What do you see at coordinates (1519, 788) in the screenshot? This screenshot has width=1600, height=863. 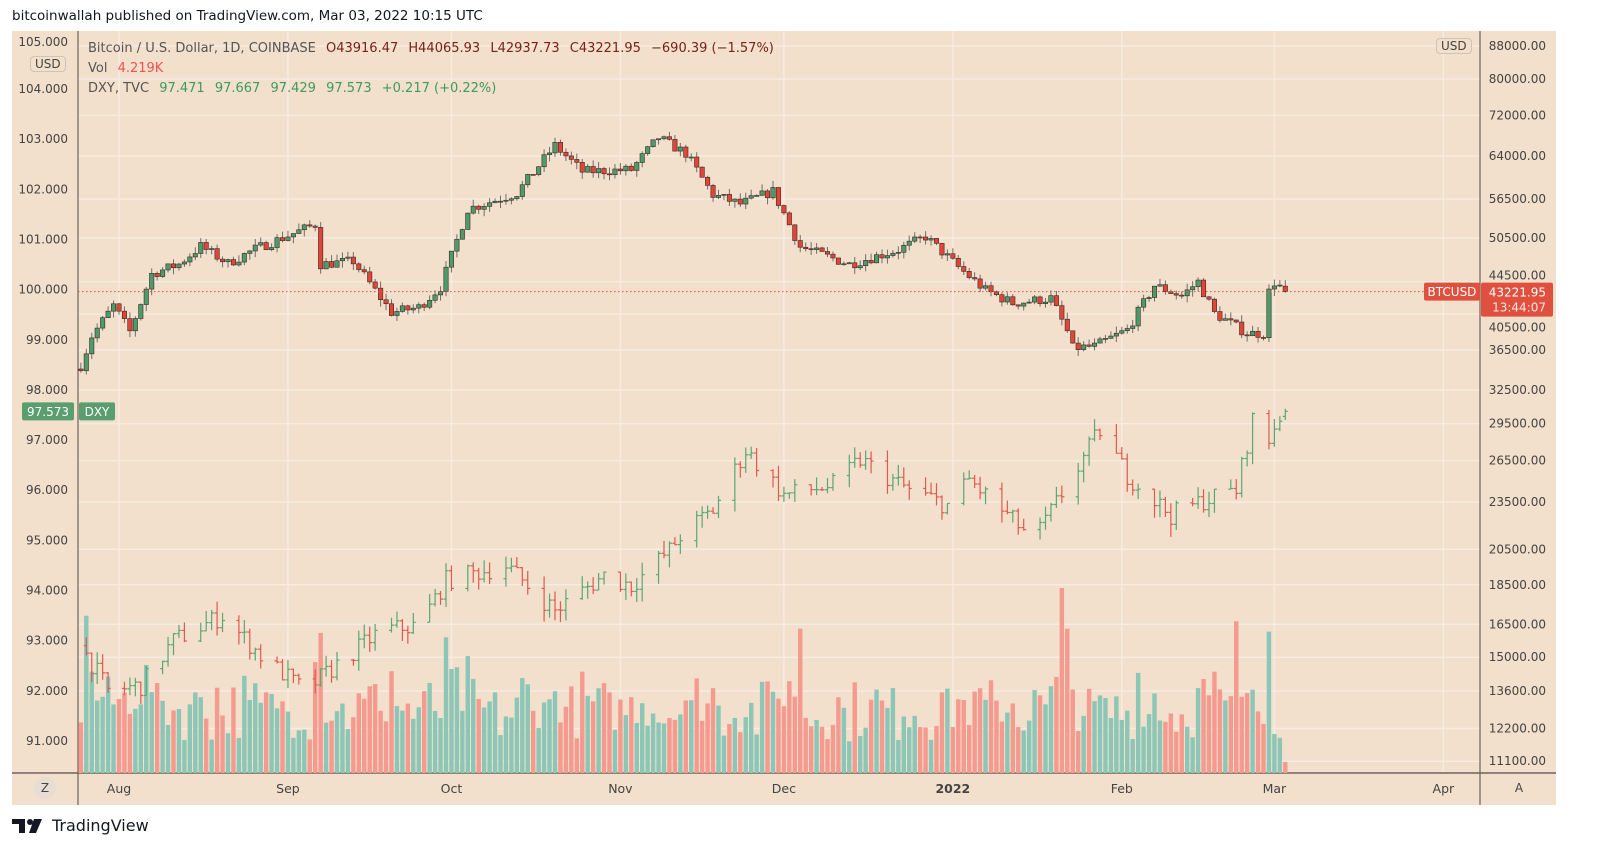 I see `a-button: A` at bounding box center [1519, 788].